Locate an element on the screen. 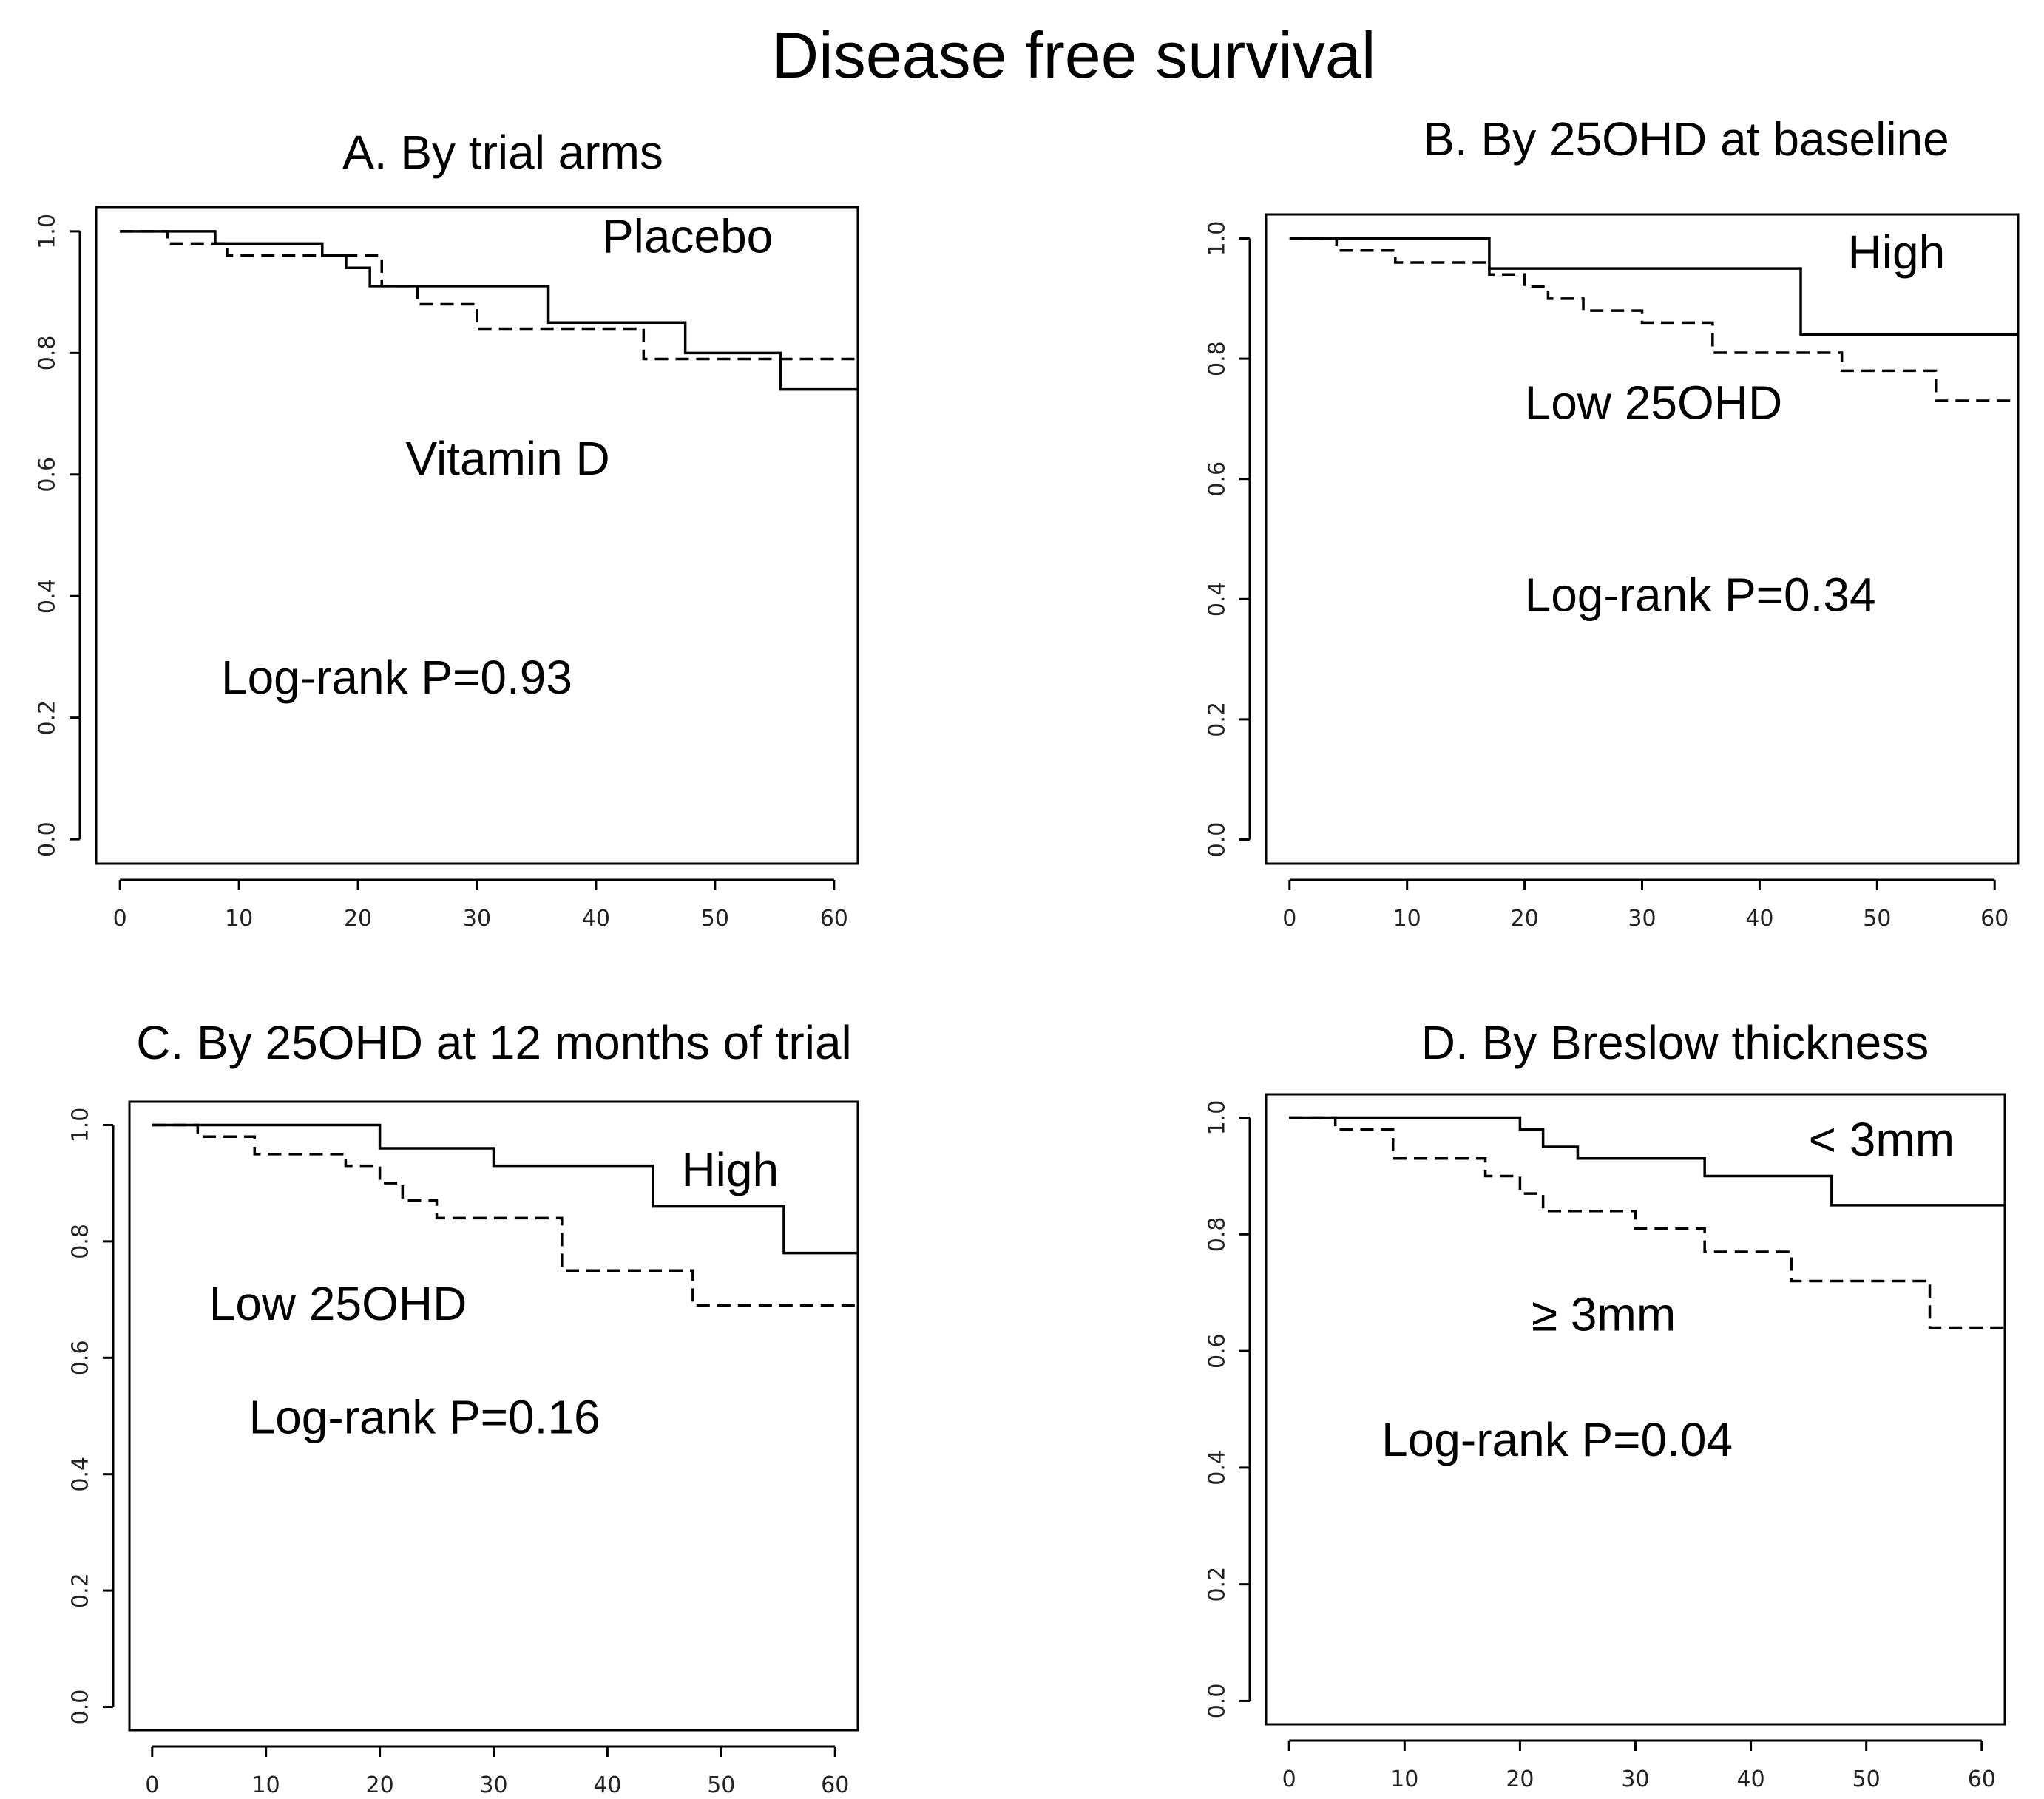  panel-b-annotation: High is located at coordinates (1897, 253).